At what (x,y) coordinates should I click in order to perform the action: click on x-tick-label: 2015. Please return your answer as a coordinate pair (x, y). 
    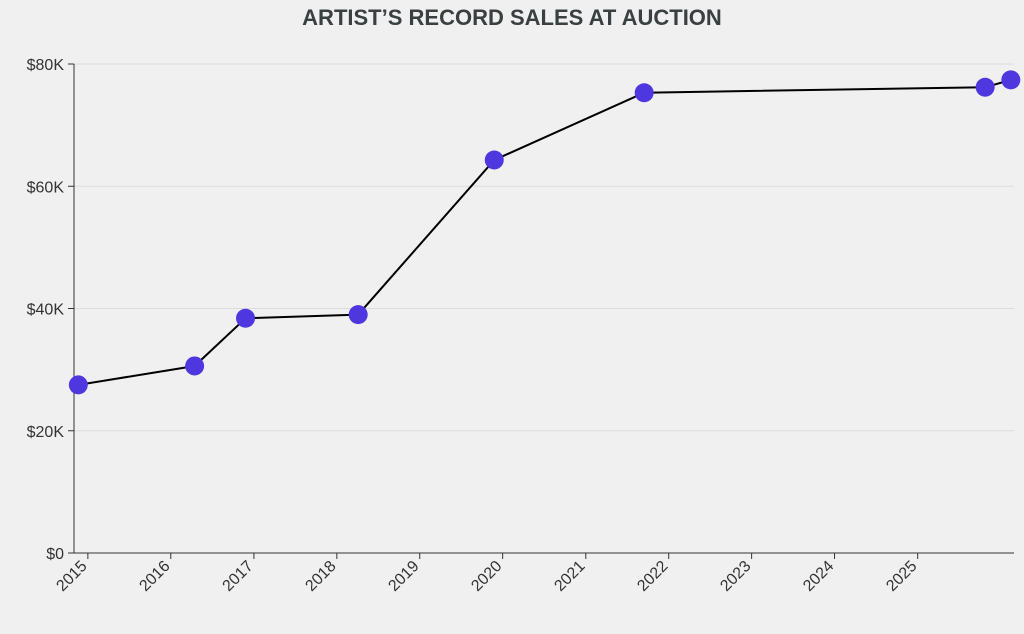
    Looking at the image, I should click on (71, 576).